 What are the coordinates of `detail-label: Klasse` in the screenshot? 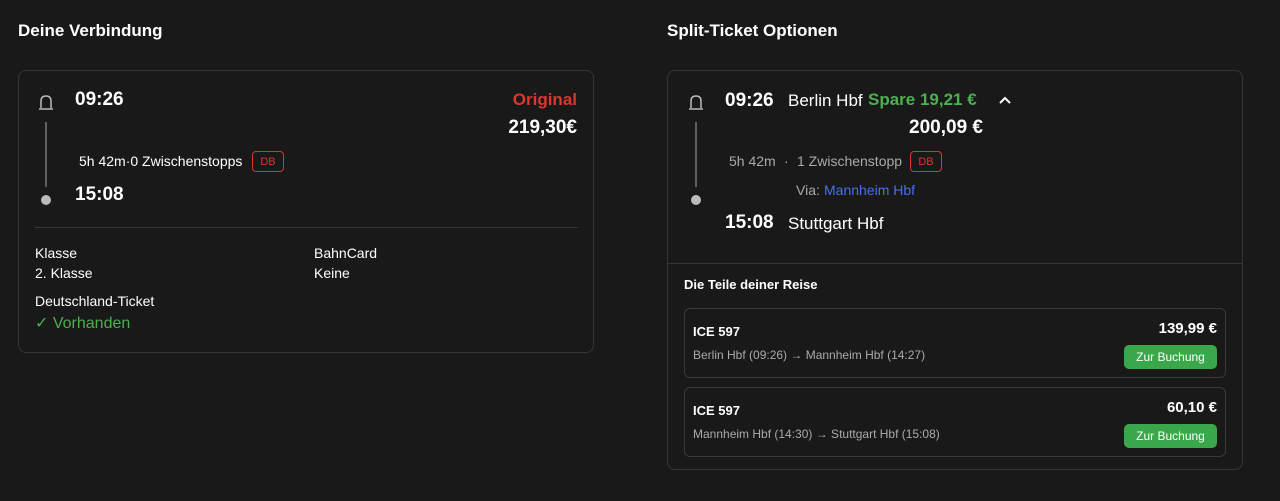 It's located at (56, 253).